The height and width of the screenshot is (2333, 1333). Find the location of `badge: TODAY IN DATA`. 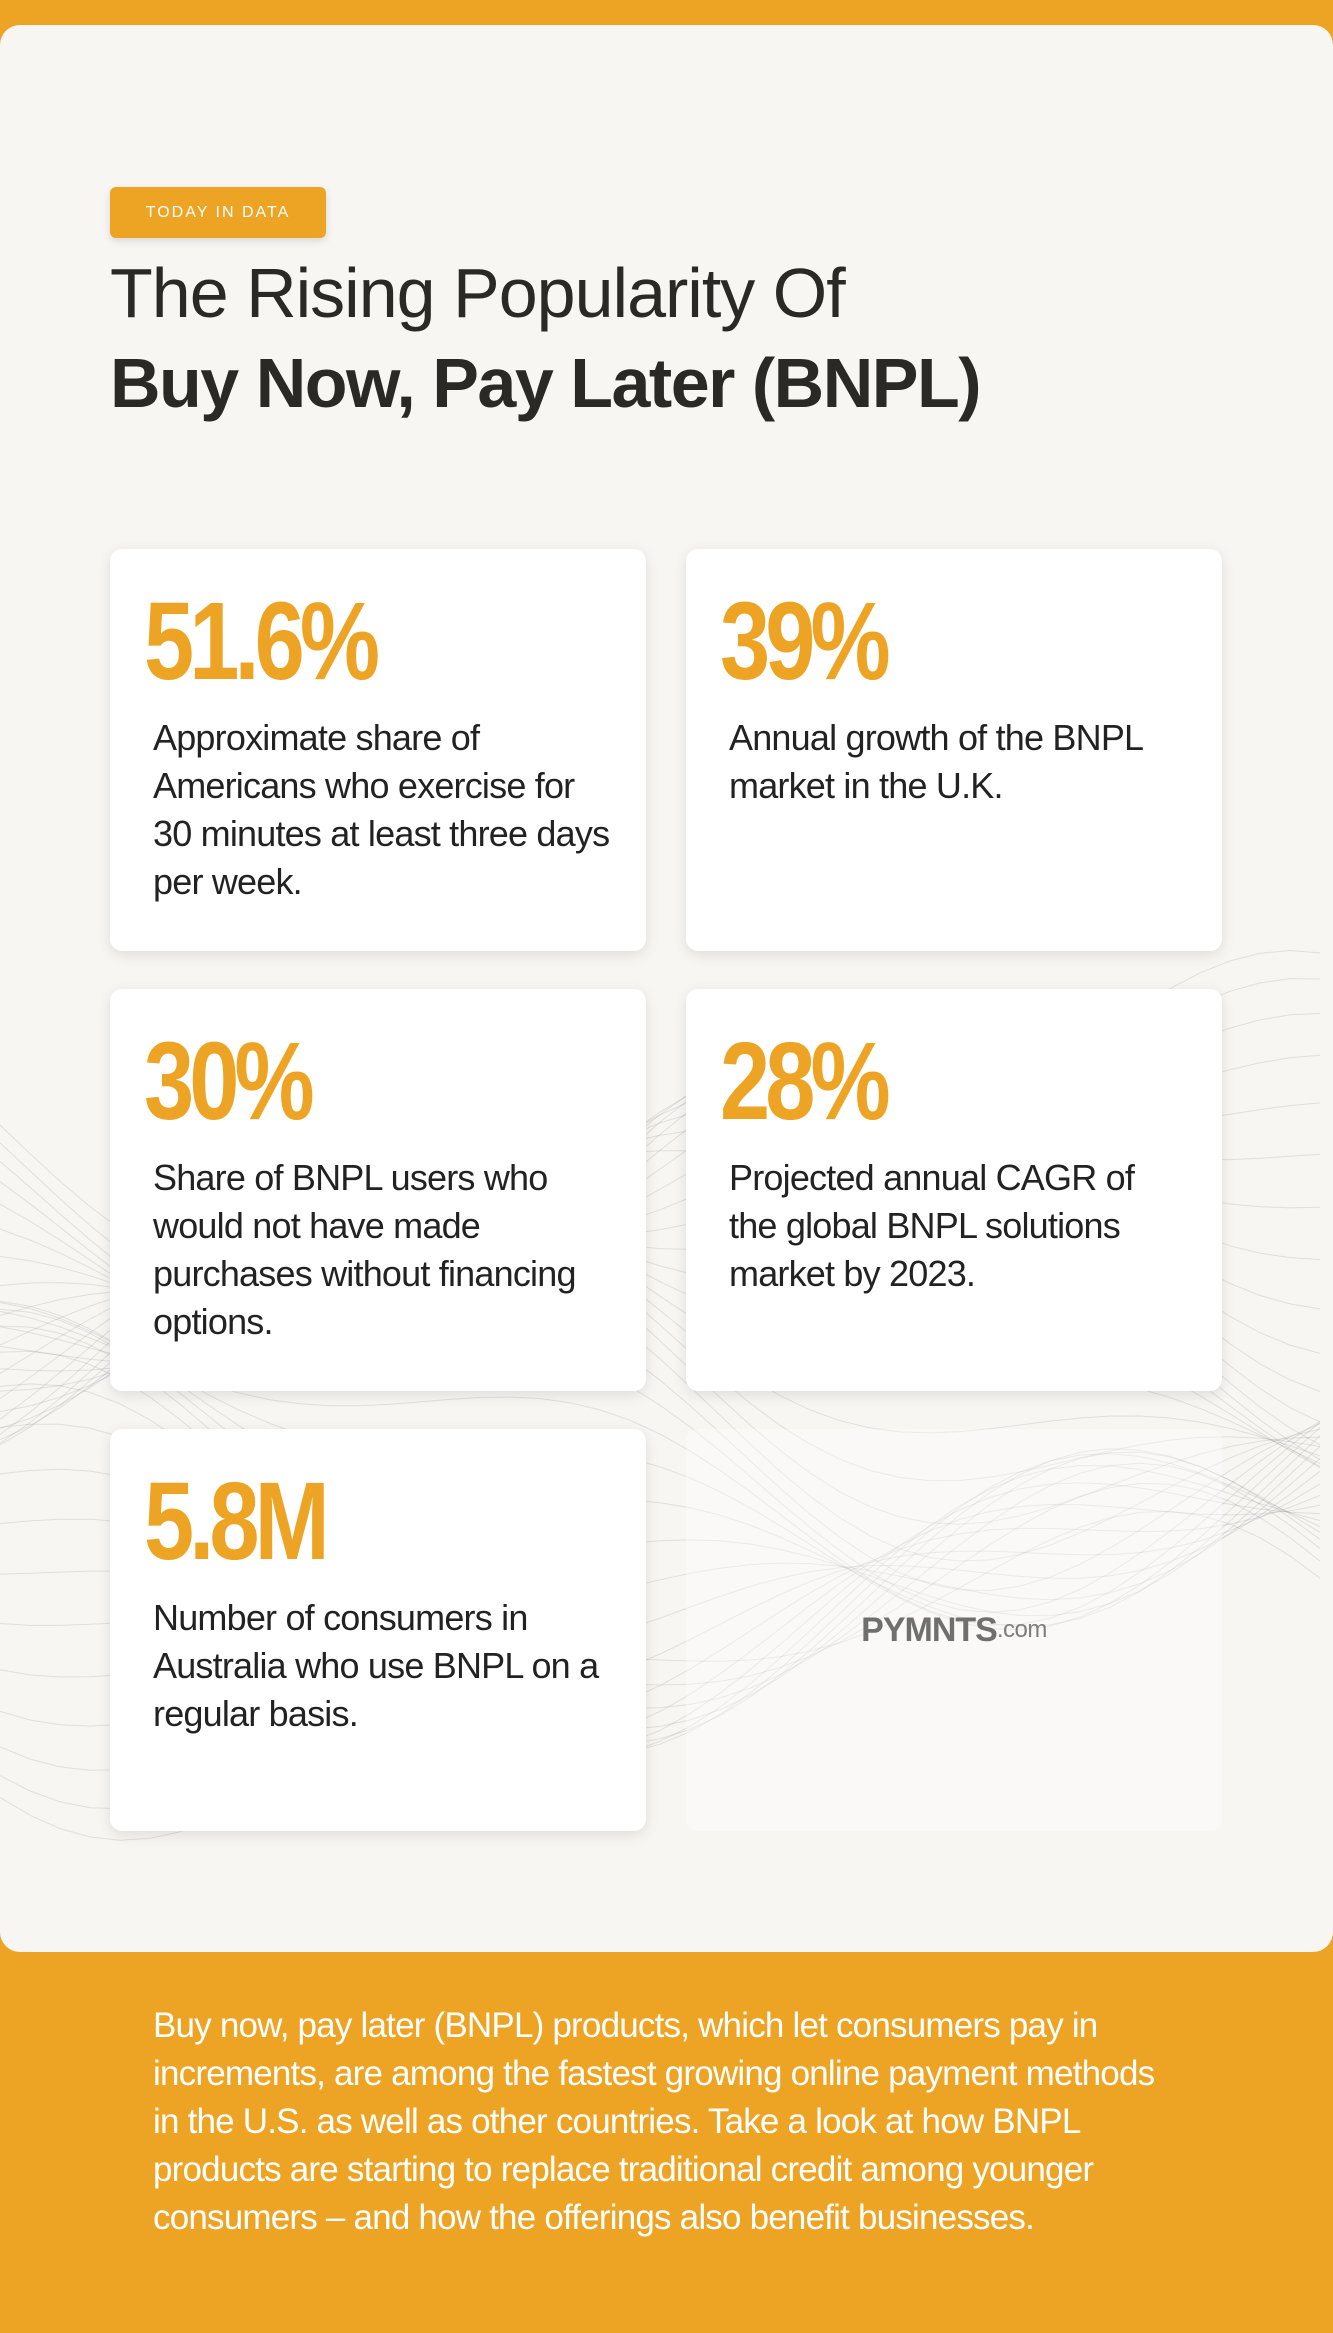

badge: TODAY IN DATA is located at coordinates (218, 212).